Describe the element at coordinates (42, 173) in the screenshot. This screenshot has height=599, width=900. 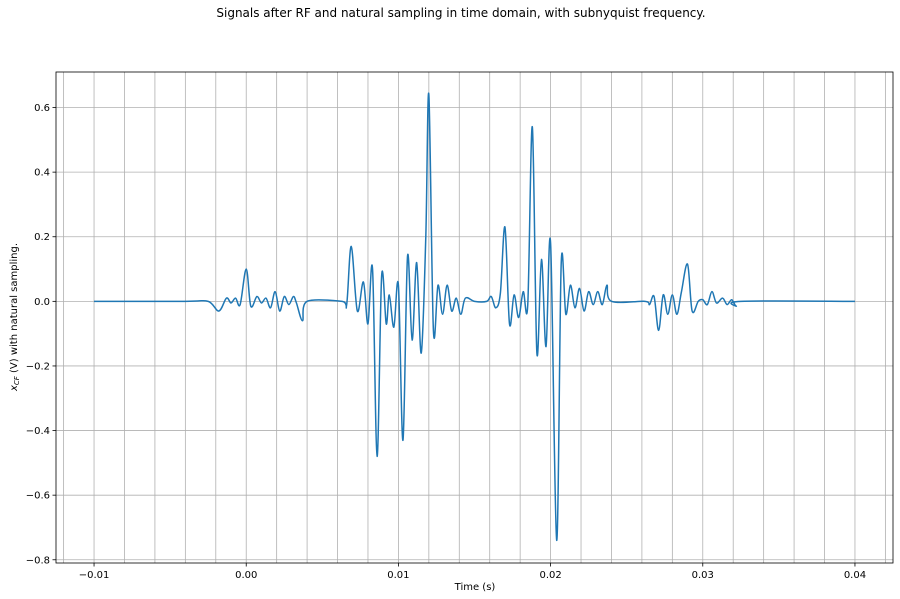
I see `y-tick-label: 0.4` at that location.